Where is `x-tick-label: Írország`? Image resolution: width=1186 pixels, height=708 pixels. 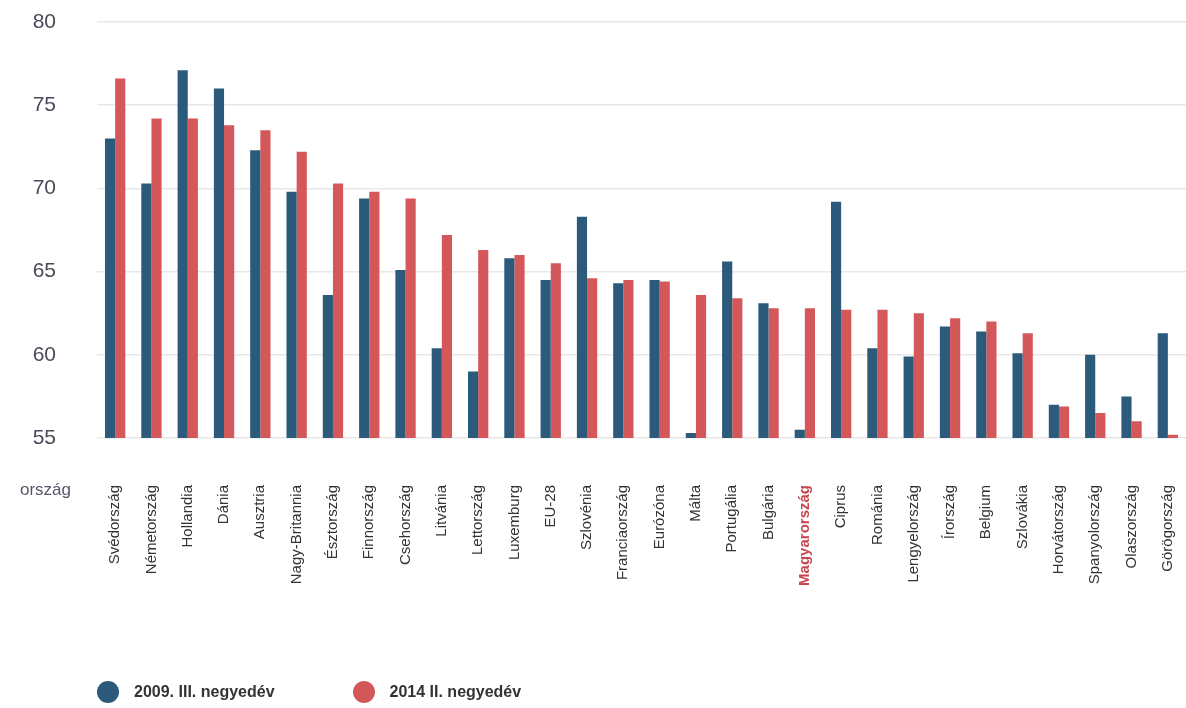
x-tick-label: Írország is located at coordinates (949, 512).